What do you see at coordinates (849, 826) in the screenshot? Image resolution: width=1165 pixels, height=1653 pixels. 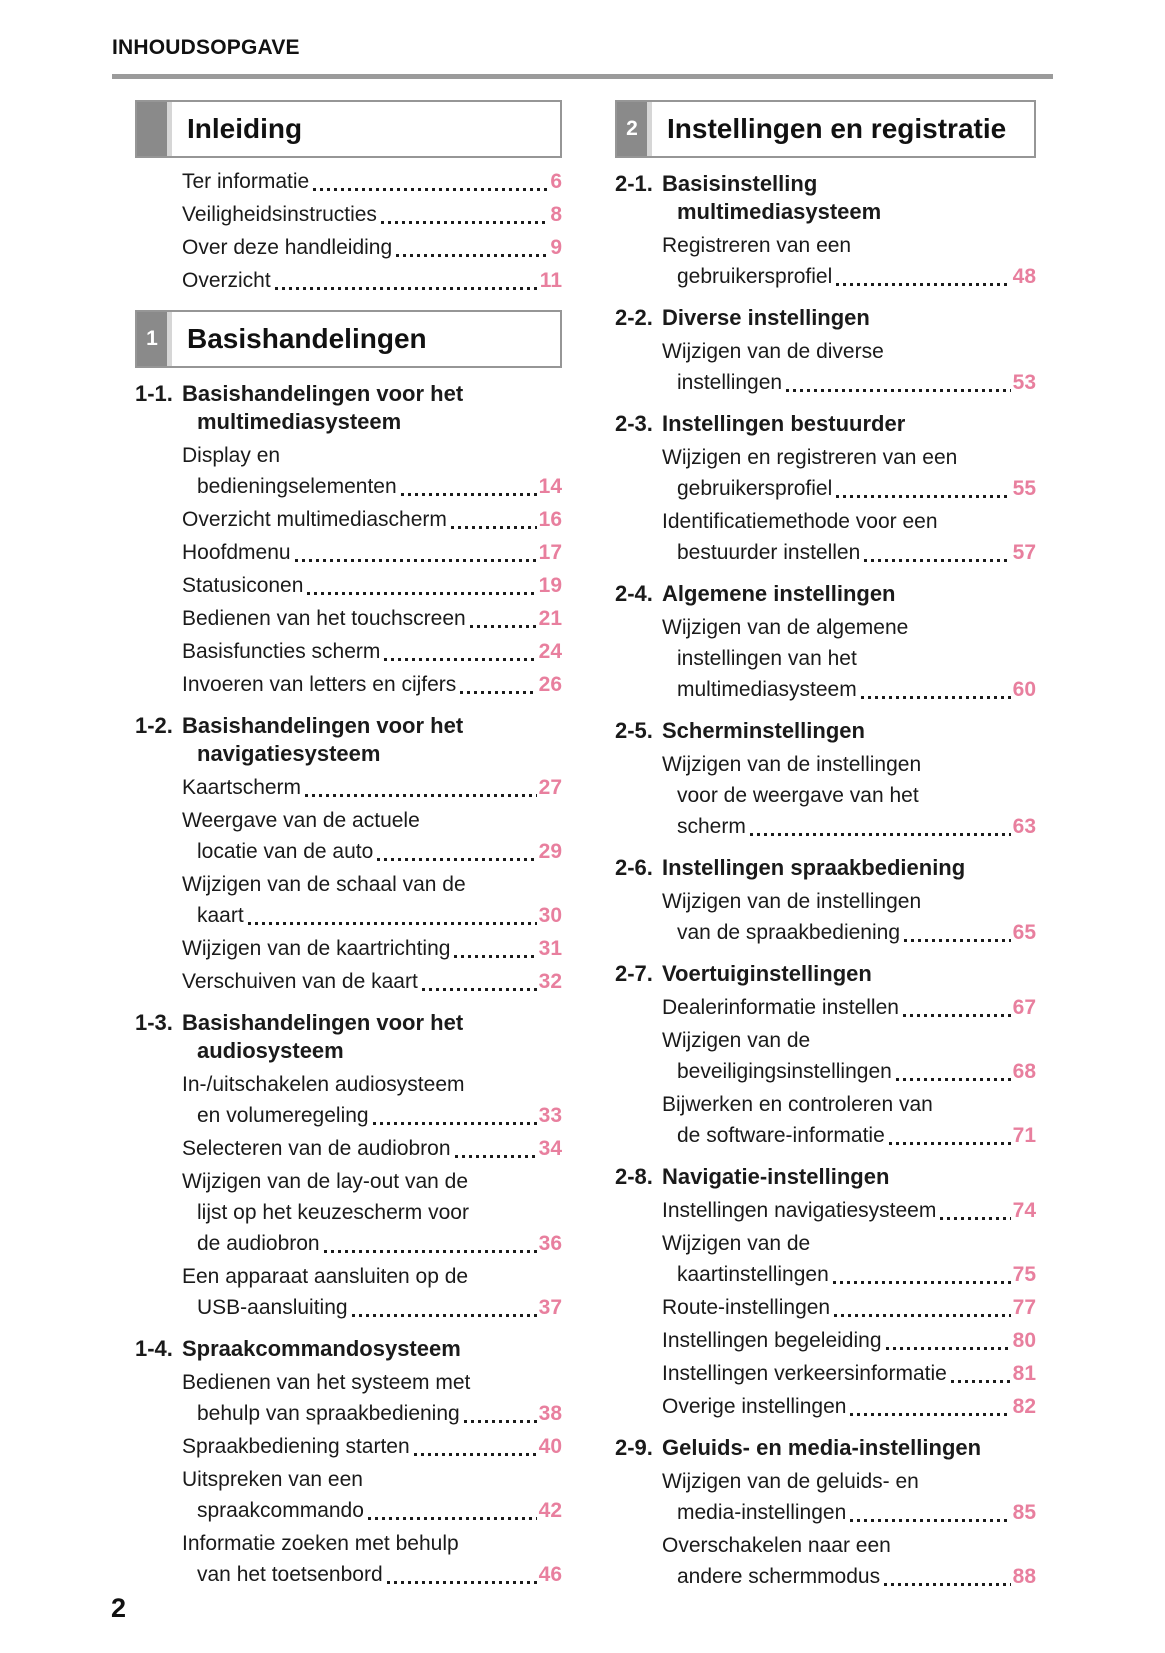 I see `toc-entry-line: scherm 63` at bounding box center [849, 826].